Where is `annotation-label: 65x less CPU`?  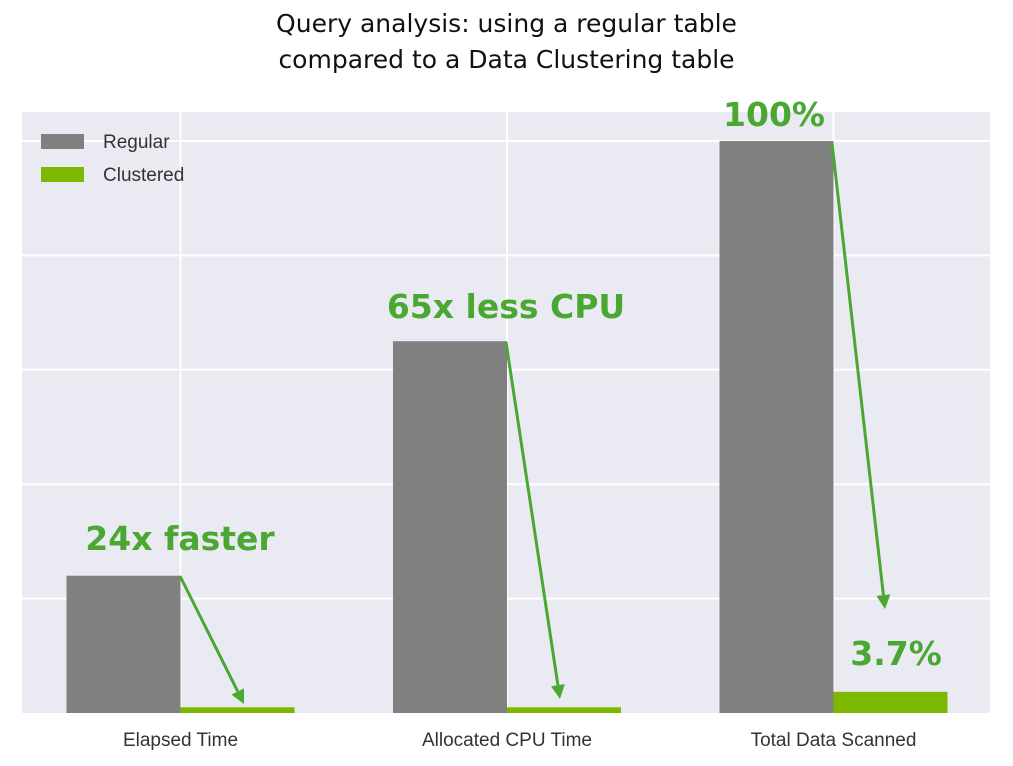
annotation-label: 65x less CPU is located at coordinates (506, 306).